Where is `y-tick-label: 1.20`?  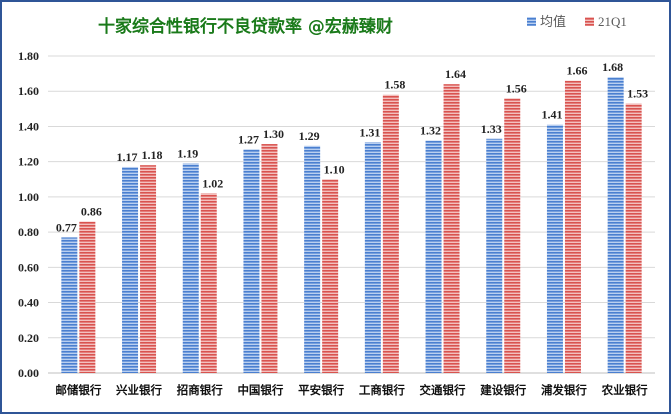
y-tick-label: 1.20 is located at coordinates (28, 162).